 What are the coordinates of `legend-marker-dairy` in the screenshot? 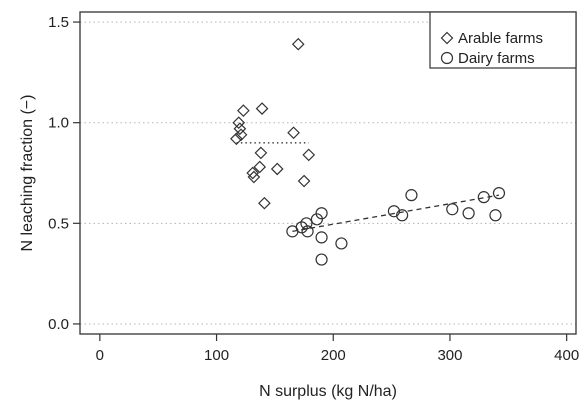 It's located at (447, 58).